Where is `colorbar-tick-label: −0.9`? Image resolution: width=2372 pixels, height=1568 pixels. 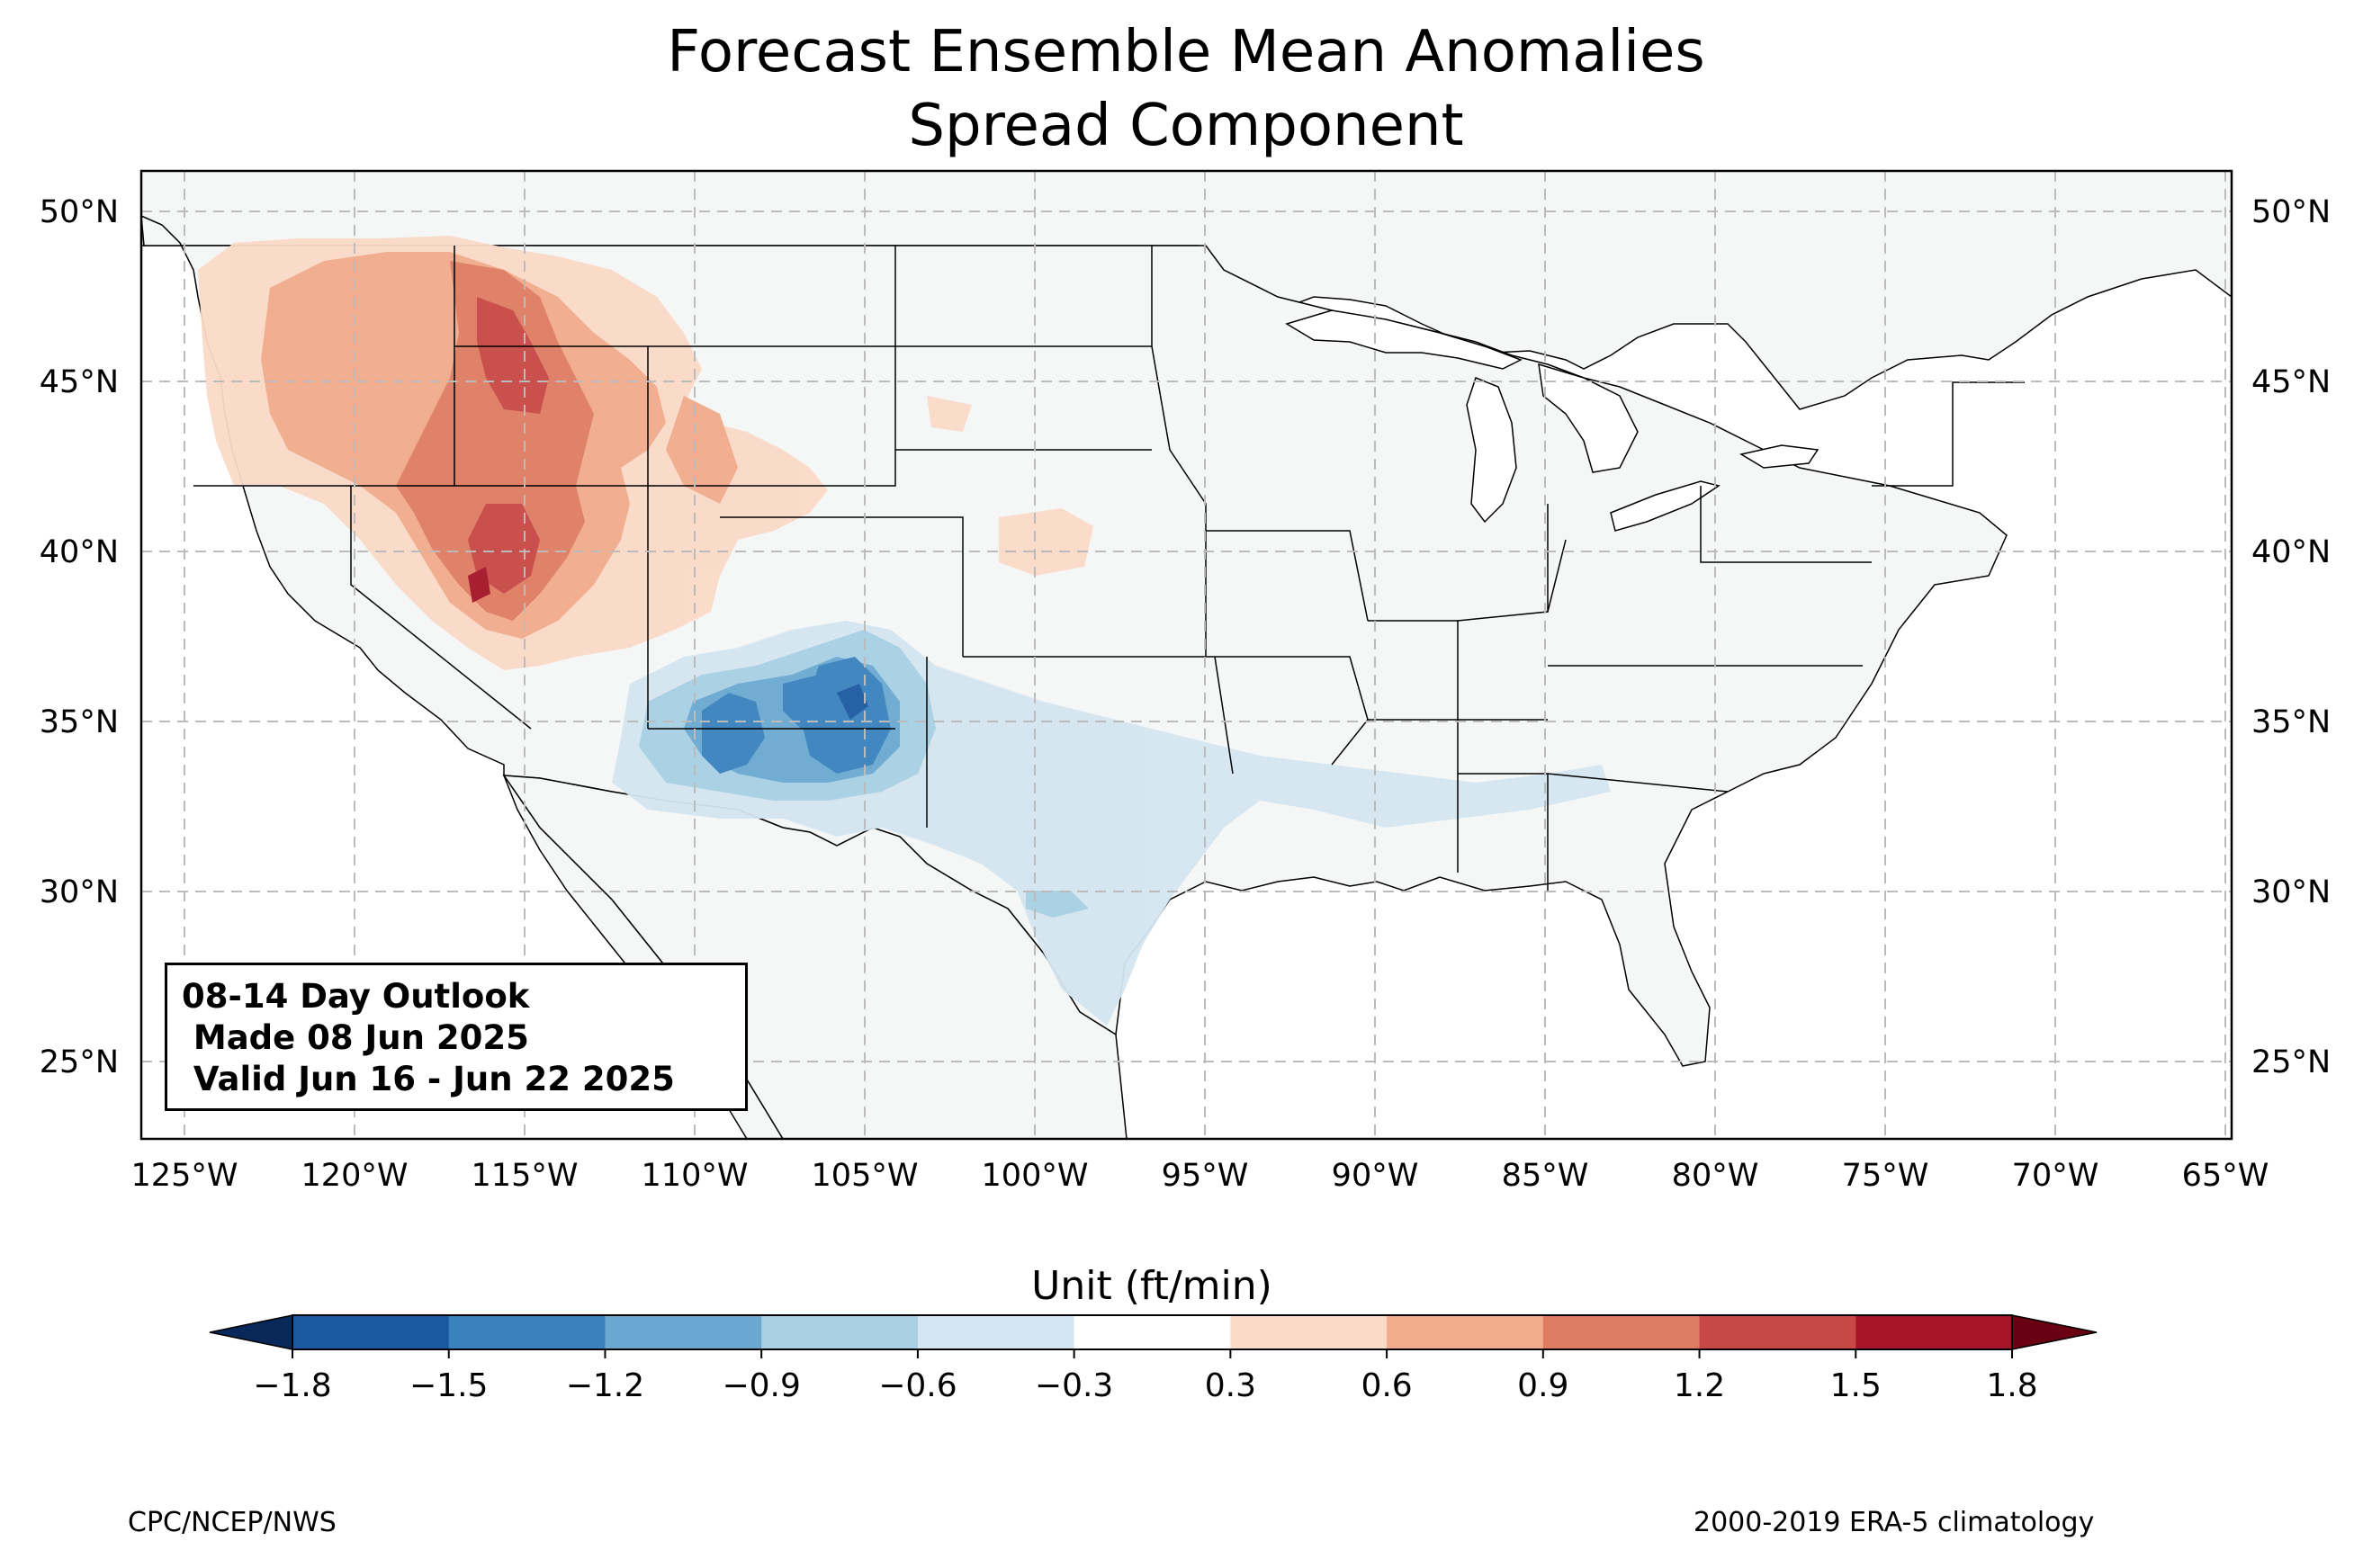 colorbar-tick-label: −0.9 is located at coordinates (761, 1385).